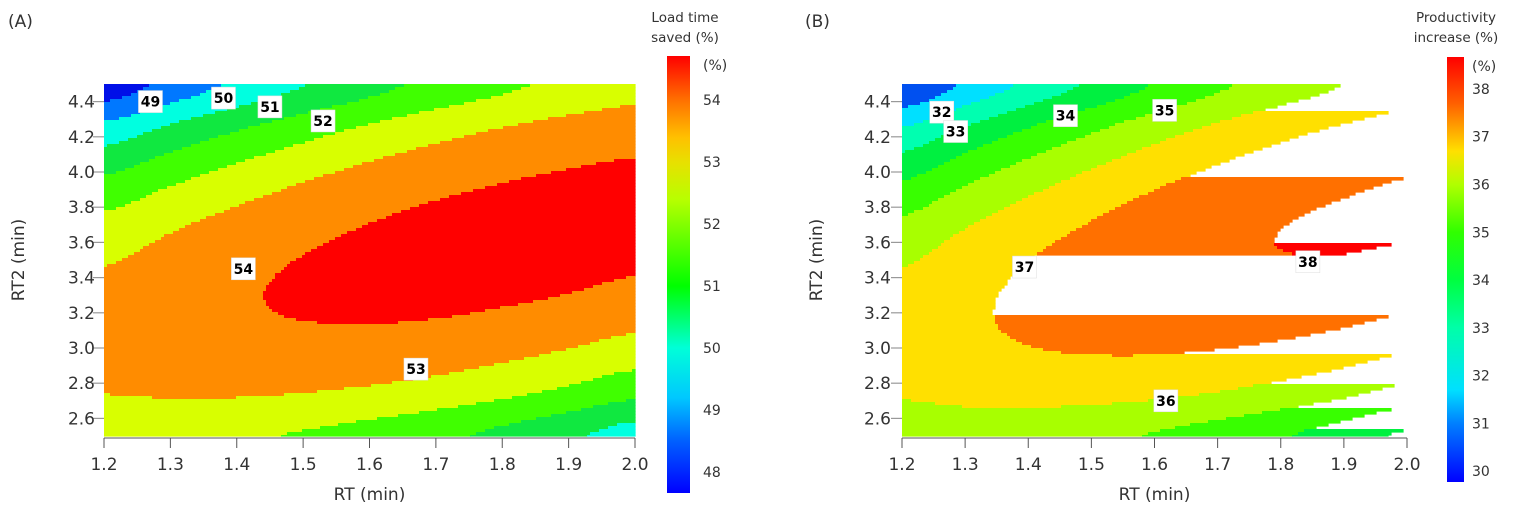 The height and width of the screenshot is (522, 1525). What do you see at coordinates (712, 287) in the screenshot?
I see `colorbar-tick-label: 51` at bounding box center [712, 287].